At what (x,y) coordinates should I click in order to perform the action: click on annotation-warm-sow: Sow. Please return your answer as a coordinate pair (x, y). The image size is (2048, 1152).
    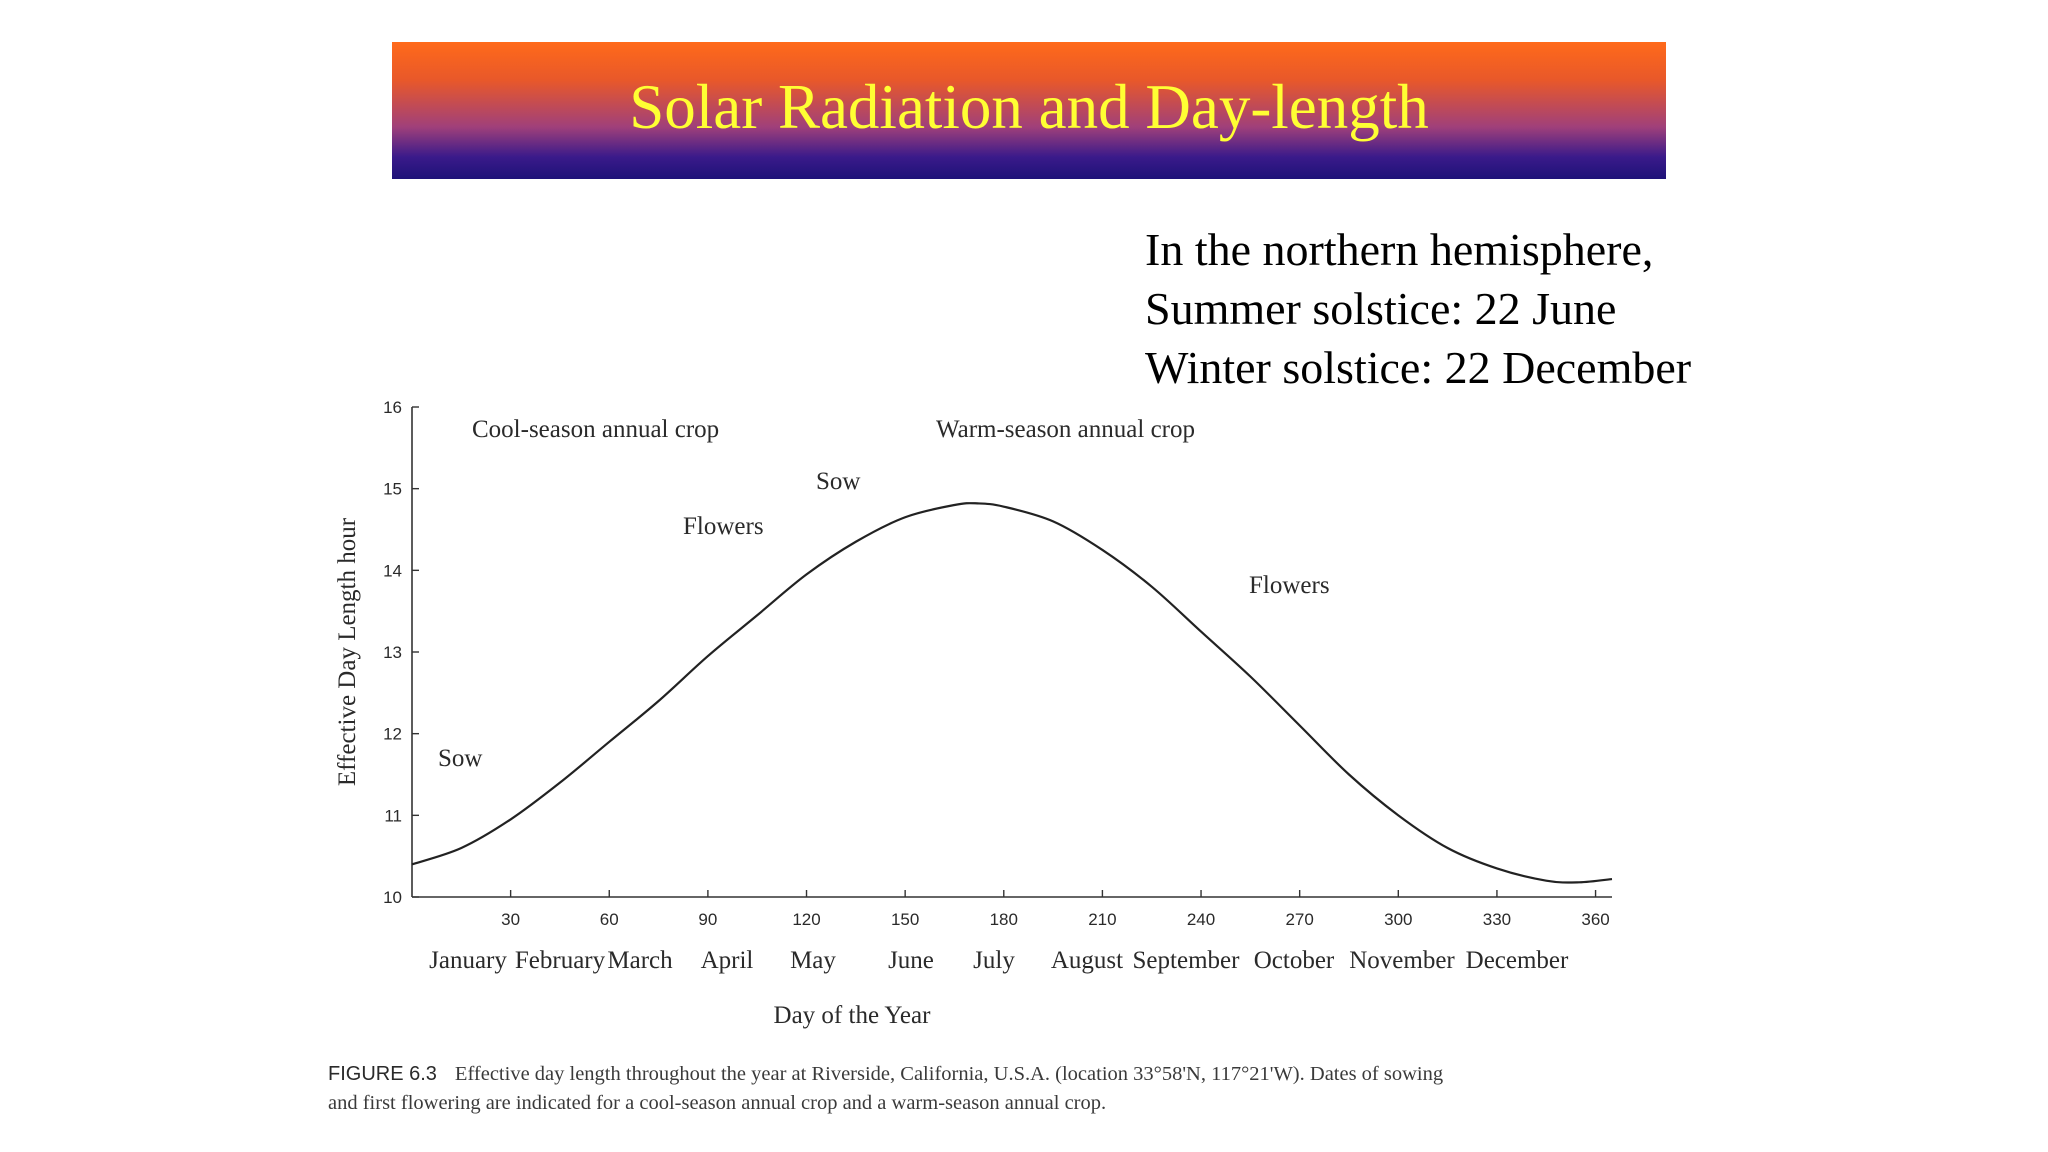
    Looking at the image, I should click on (838, 481).